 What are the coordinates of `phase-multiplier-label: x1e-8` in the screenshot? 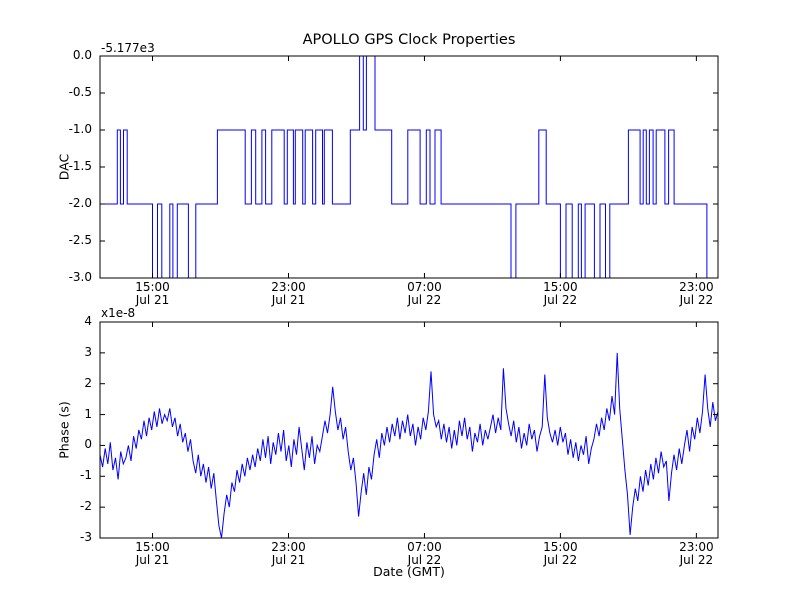 It's located at (118, 313).